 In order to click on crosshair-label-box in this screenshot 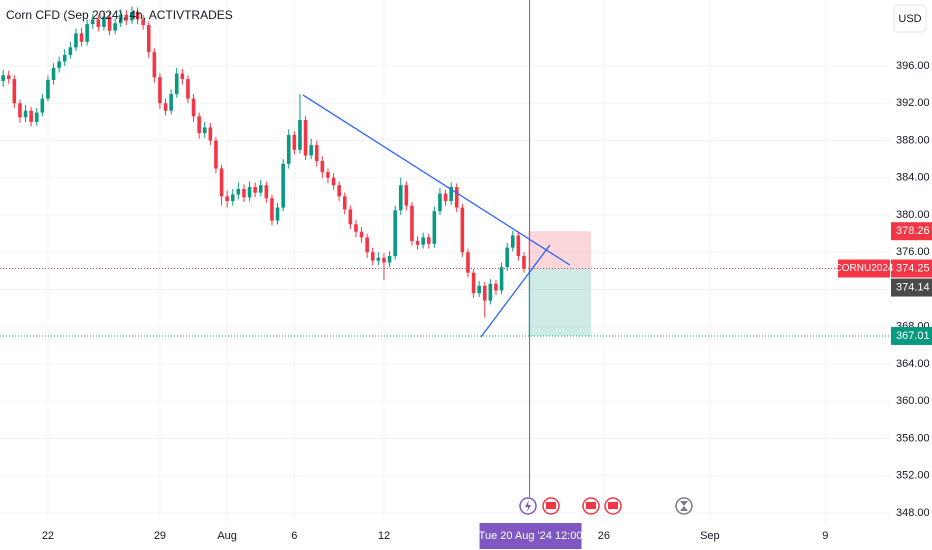, I will do `click(530, 536)`.